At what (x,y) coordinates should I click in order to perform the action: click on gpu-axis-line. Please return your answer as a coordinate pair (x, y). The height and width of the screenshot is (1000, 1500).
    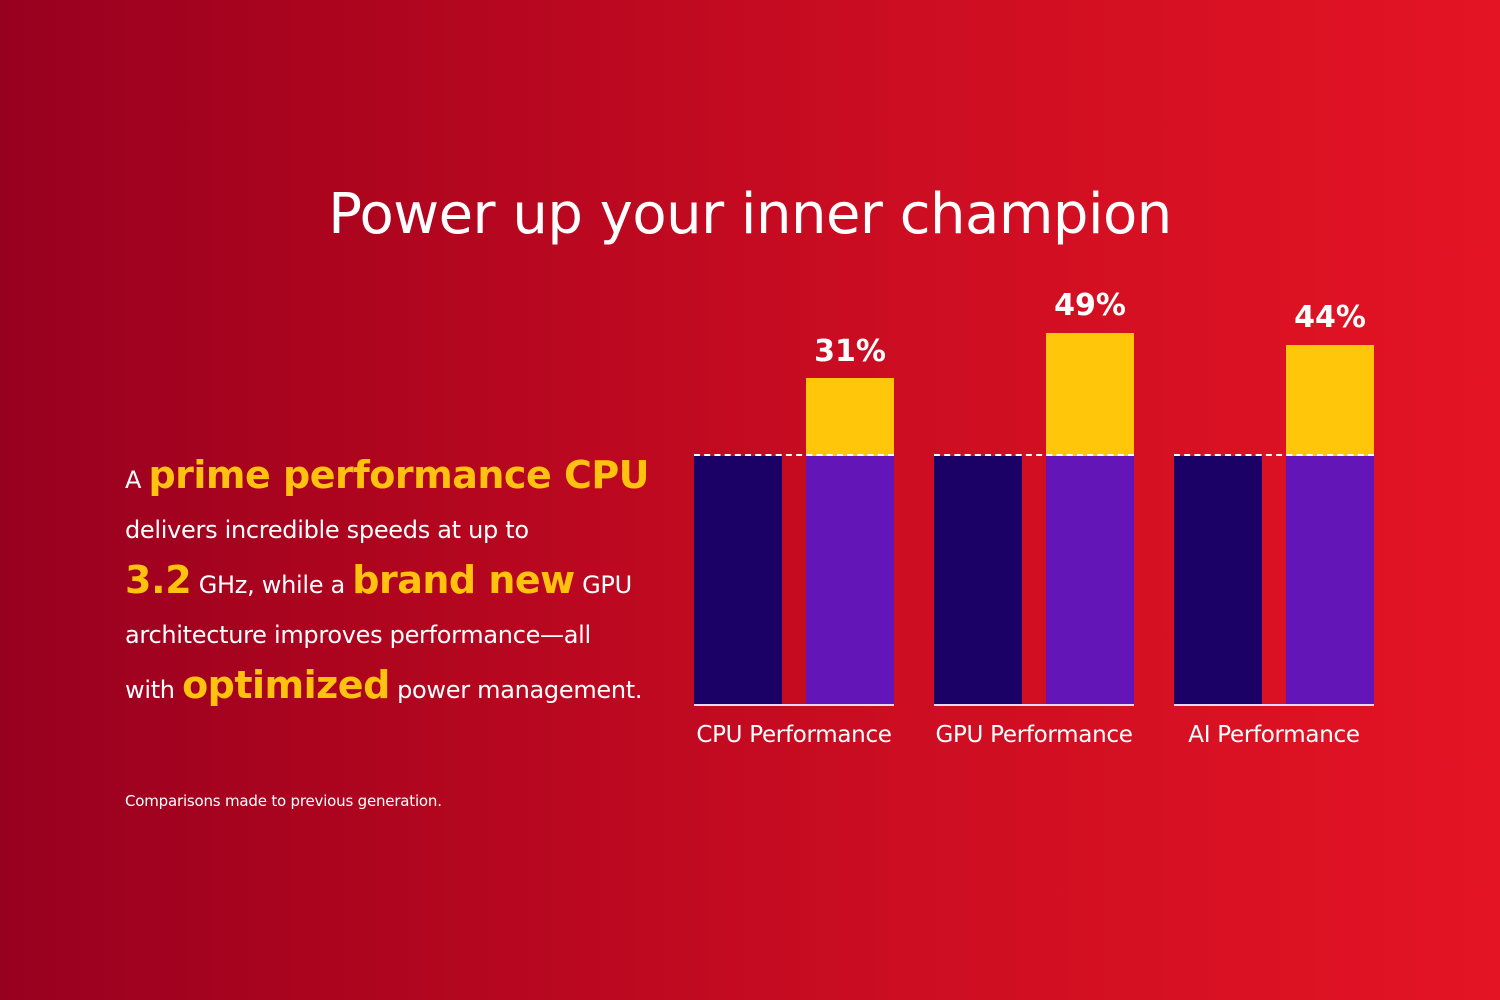
    Looking at the image, I should click on (1034, 705).